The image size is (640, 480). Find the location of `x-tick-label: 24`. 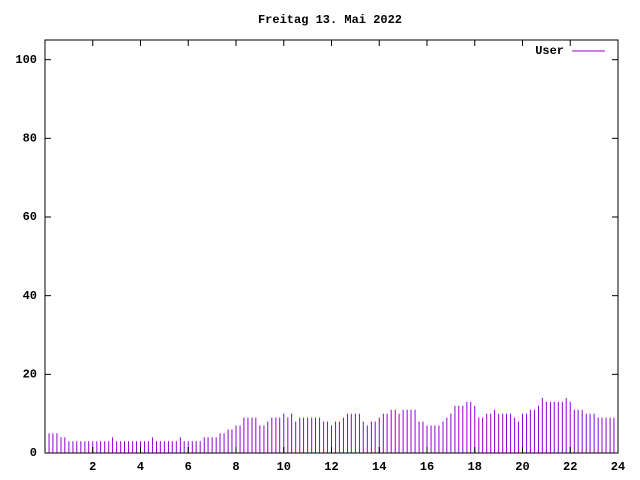

x-tick-label: 24 is located at coordinates (618, 467).